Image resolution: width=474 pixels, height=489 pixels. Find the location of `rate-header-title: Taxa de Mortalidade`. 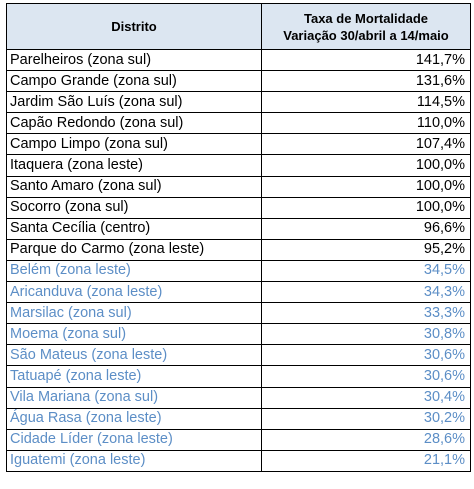

rate-header-title: Taxa de Mortalidade is located at coordinates (365, 18).